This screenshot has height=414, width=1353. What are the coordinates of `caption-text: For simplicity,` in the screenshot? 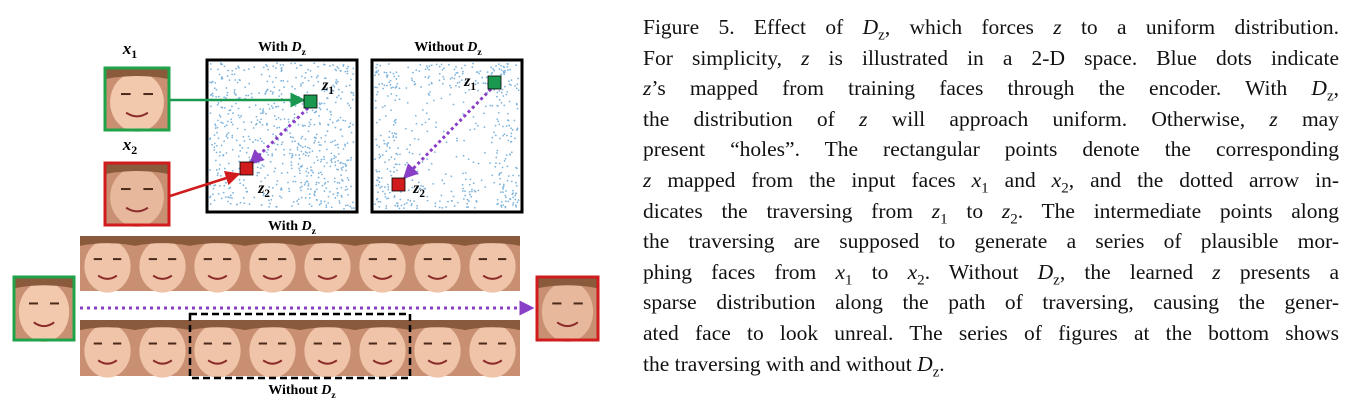 It's located at (722, 57).